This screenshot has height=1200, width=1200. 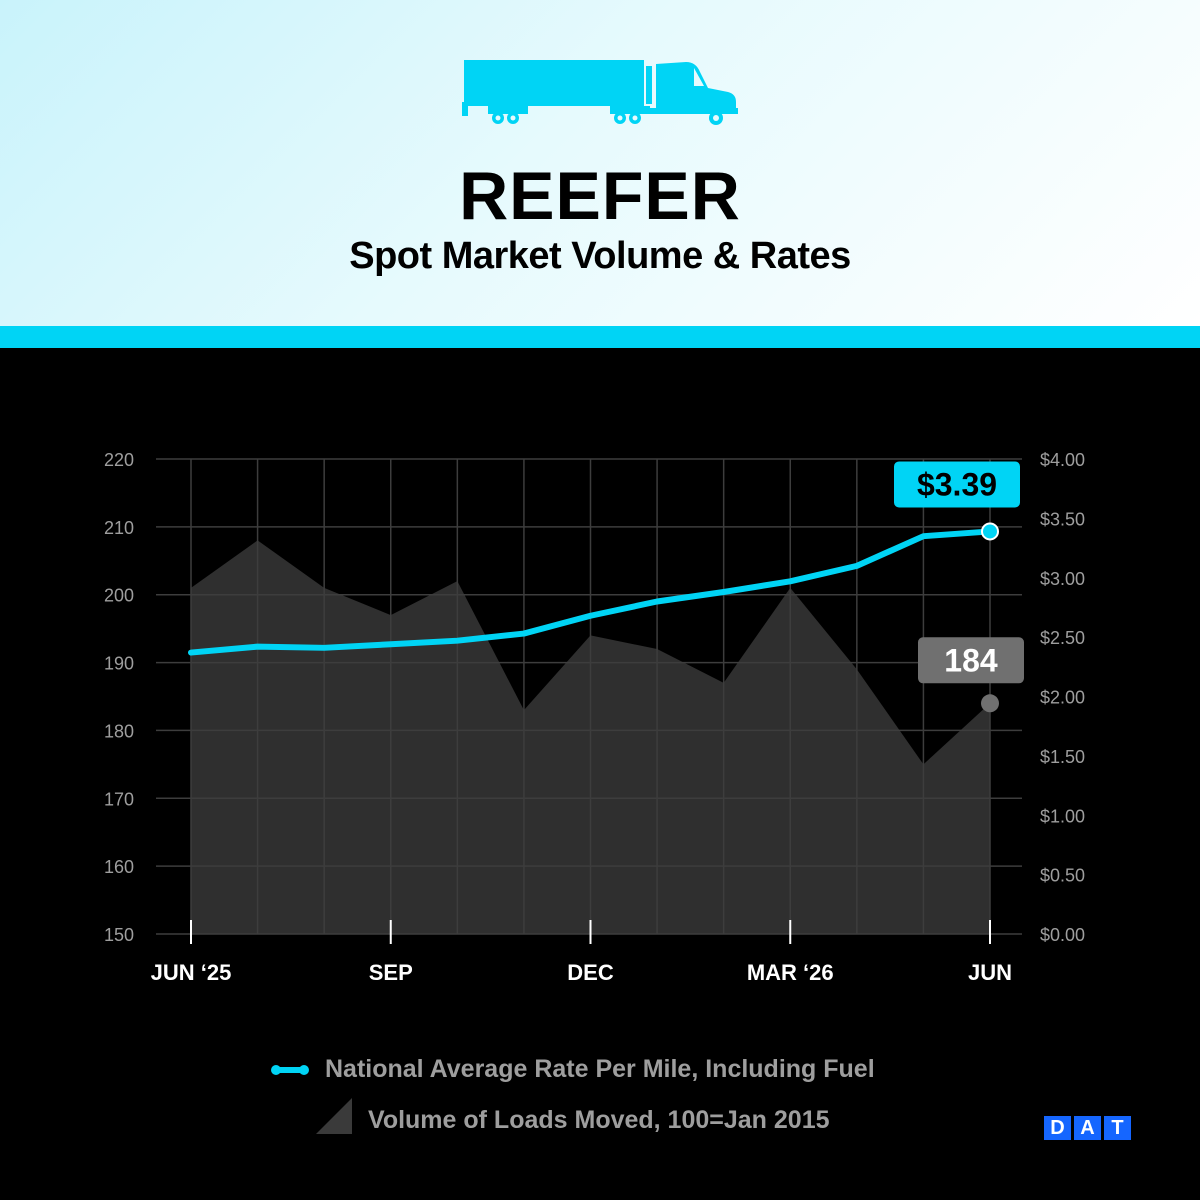 What do you see at coordinates (1062, 460) in the screenshot?
I see `y-right-tick-label: $4.00` at bounding box center [1062, 460].